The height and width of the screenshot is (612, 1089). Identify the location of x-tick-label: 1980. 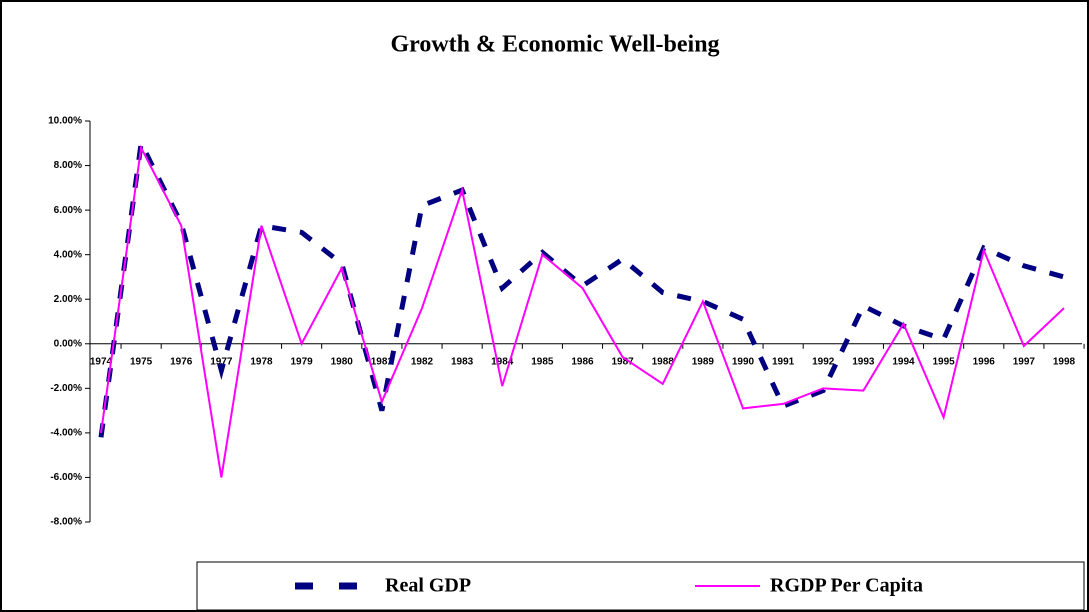
(342, 361).